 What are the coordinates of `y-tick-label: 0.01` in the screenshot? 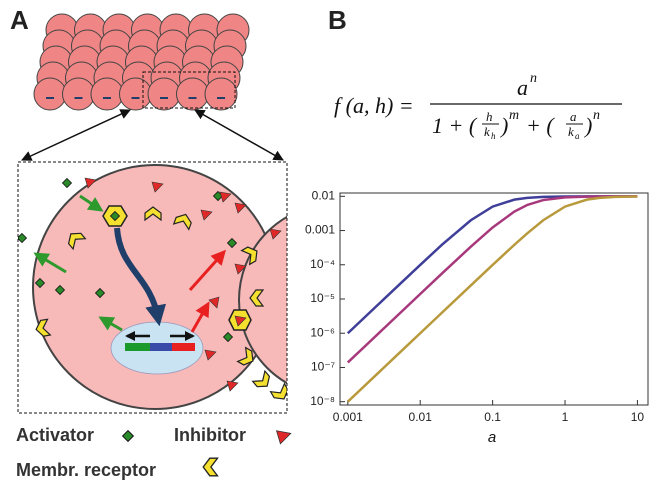 It's located at (324, 195).